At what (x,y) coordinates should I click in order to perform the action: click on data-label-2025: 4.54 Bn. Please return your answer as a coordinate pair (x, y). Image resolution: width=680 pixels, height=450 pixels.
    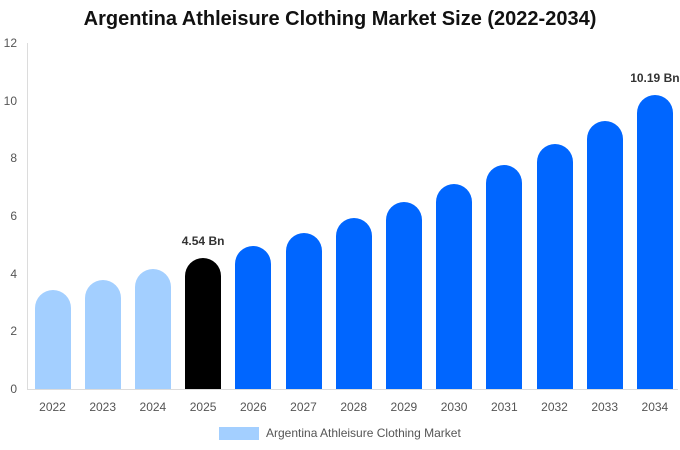
    Looking at the image, I should click on (203, 241).